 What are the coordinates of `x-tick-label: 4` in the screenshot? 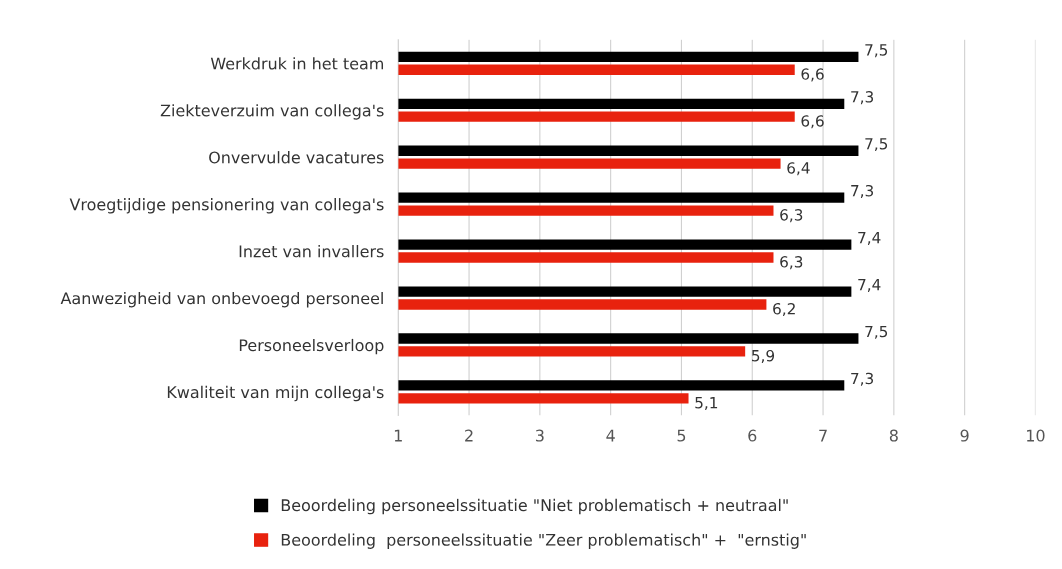 It's located at (610, 435).